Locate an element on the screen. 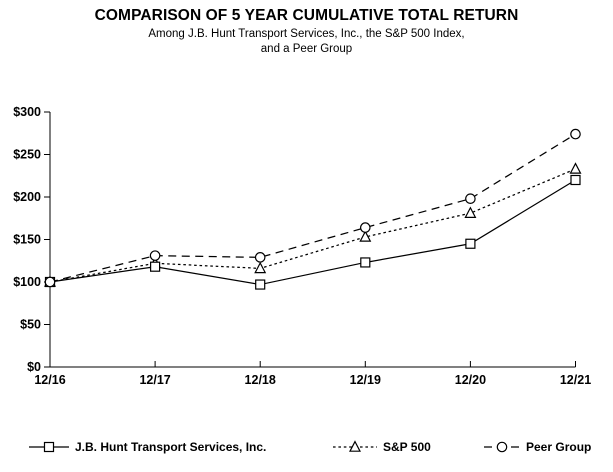 This screenshot has width=613, height=472. x-axis-ticks: 12/16 12/17 12/18 12/19 12/20 12/21 is located at coordinates (312, 374).